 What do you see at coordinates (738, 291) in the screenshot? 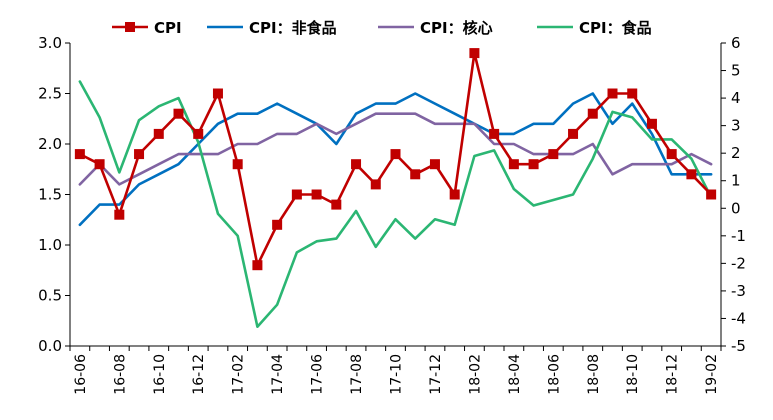
I see `right-tick-label: -3` at bounding box center [738, 291].